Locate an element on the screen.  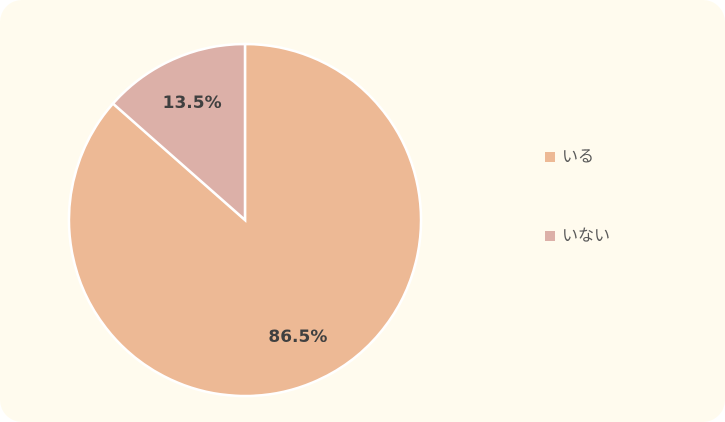
data-label: 86.5% is located at coordinates (297, 337).